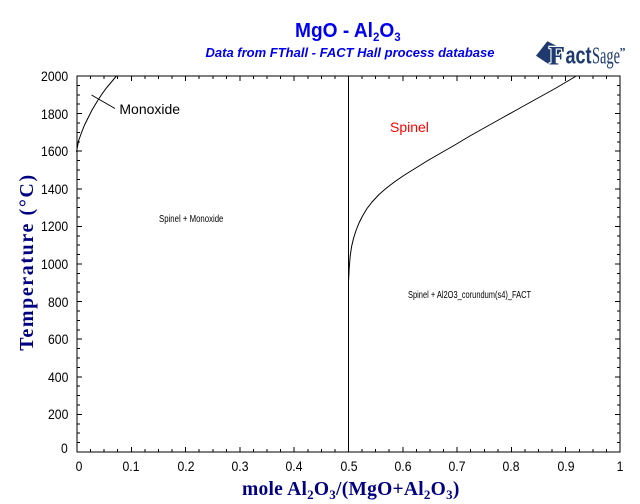 Image resolution: width=640 pixels, height=504 pixels. What do you see at coordinates (557, 56) in the screenshot?
I see `svg-text: F` at bounding box center [557, 56].